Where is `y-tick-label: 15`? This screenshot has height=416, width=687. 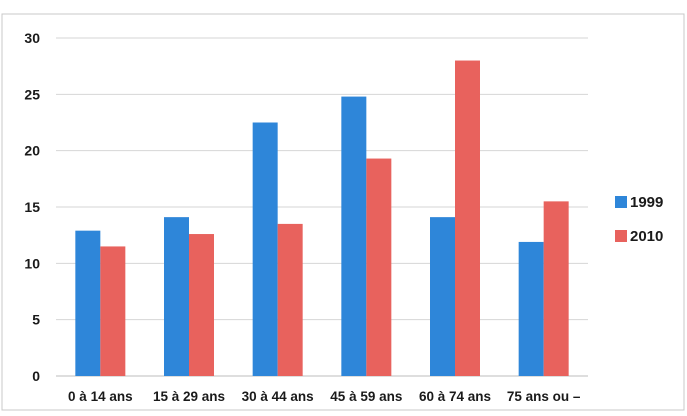
y-tick-label: 15 is located at coordinates (32, 207).